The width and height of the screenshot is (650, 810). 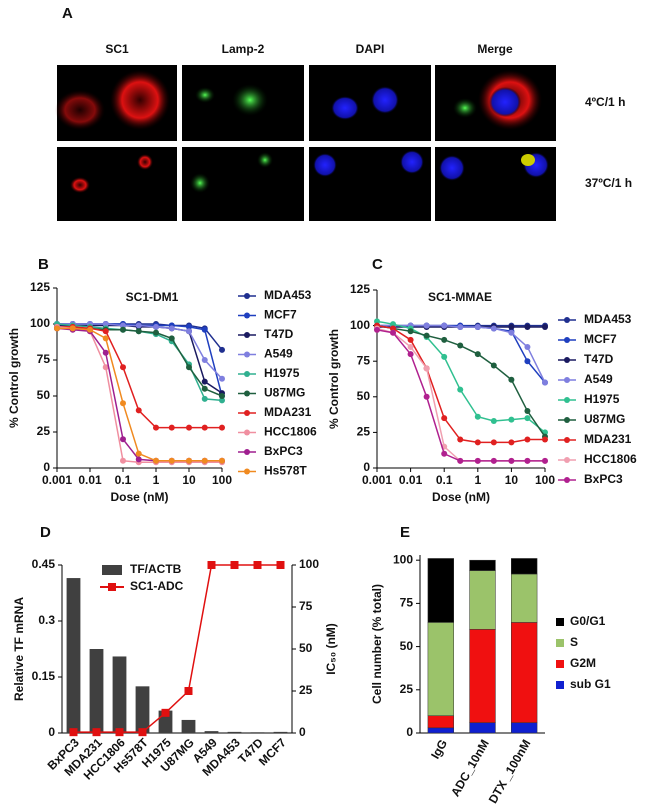 I want to click on x-tick-label: ADC_10nM, so click(x=470, y=768).